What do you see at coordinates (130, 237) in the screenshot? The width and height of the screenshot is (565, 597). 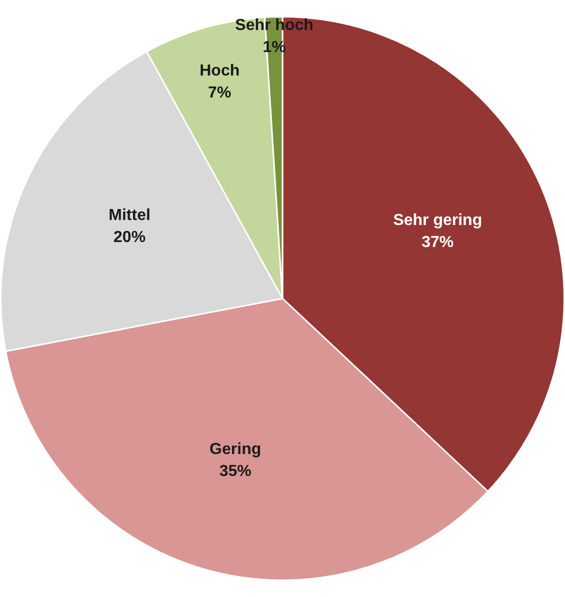 I see `data-label: 20%` at bounding box center [130, 237].